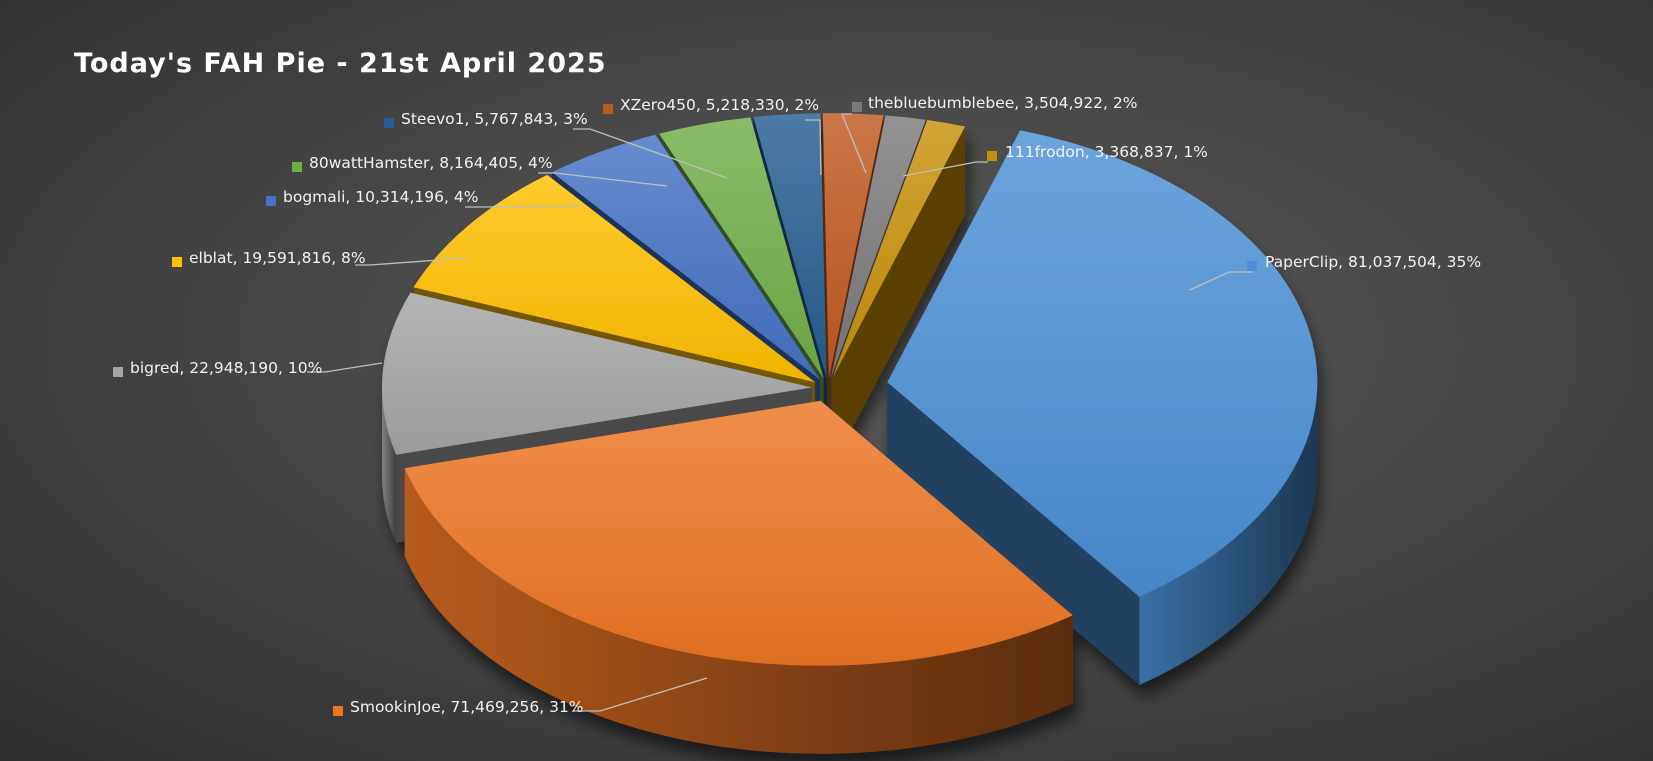  Describe the element at coordinates (1003, 103) in the screenshot. I see `data-label-thebluebumblebee: thebluebumblebee, 3,504,922, 2%` at that location.